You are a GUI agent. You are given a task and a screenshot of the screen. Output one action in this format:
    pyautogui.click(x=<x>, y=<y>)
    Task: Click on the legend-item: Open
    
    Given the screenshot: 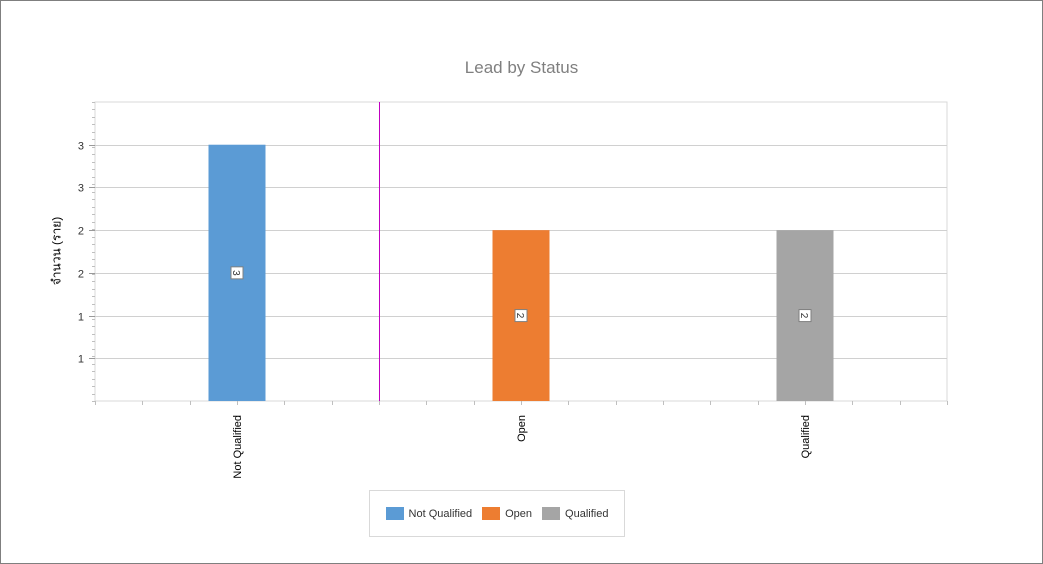 What is the action you would take?
    pyautogui.click(x=507, y=513)
    